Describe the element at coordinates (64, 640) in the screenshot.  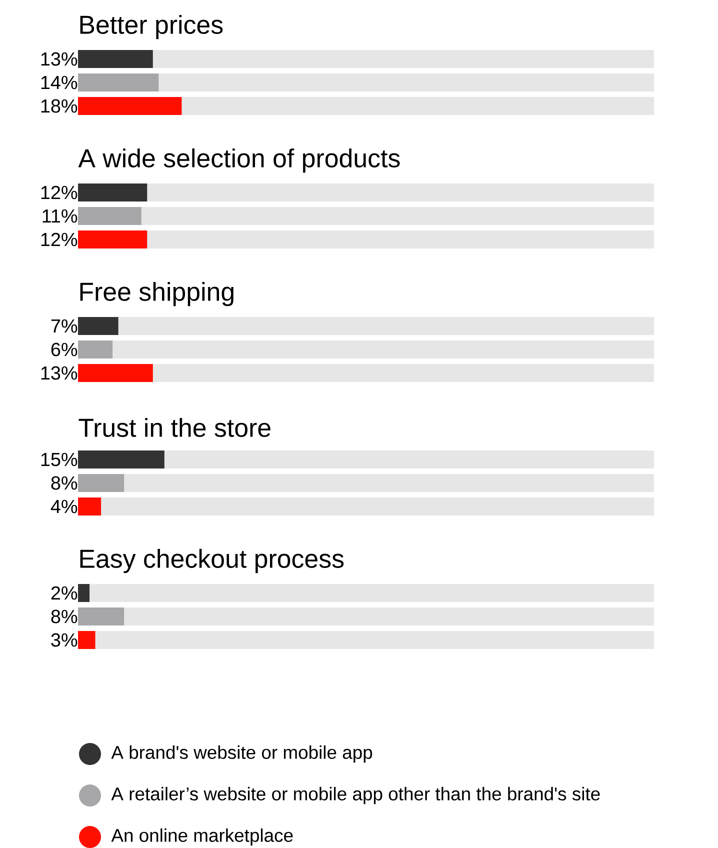
I see `data-label: 3%` at that location.